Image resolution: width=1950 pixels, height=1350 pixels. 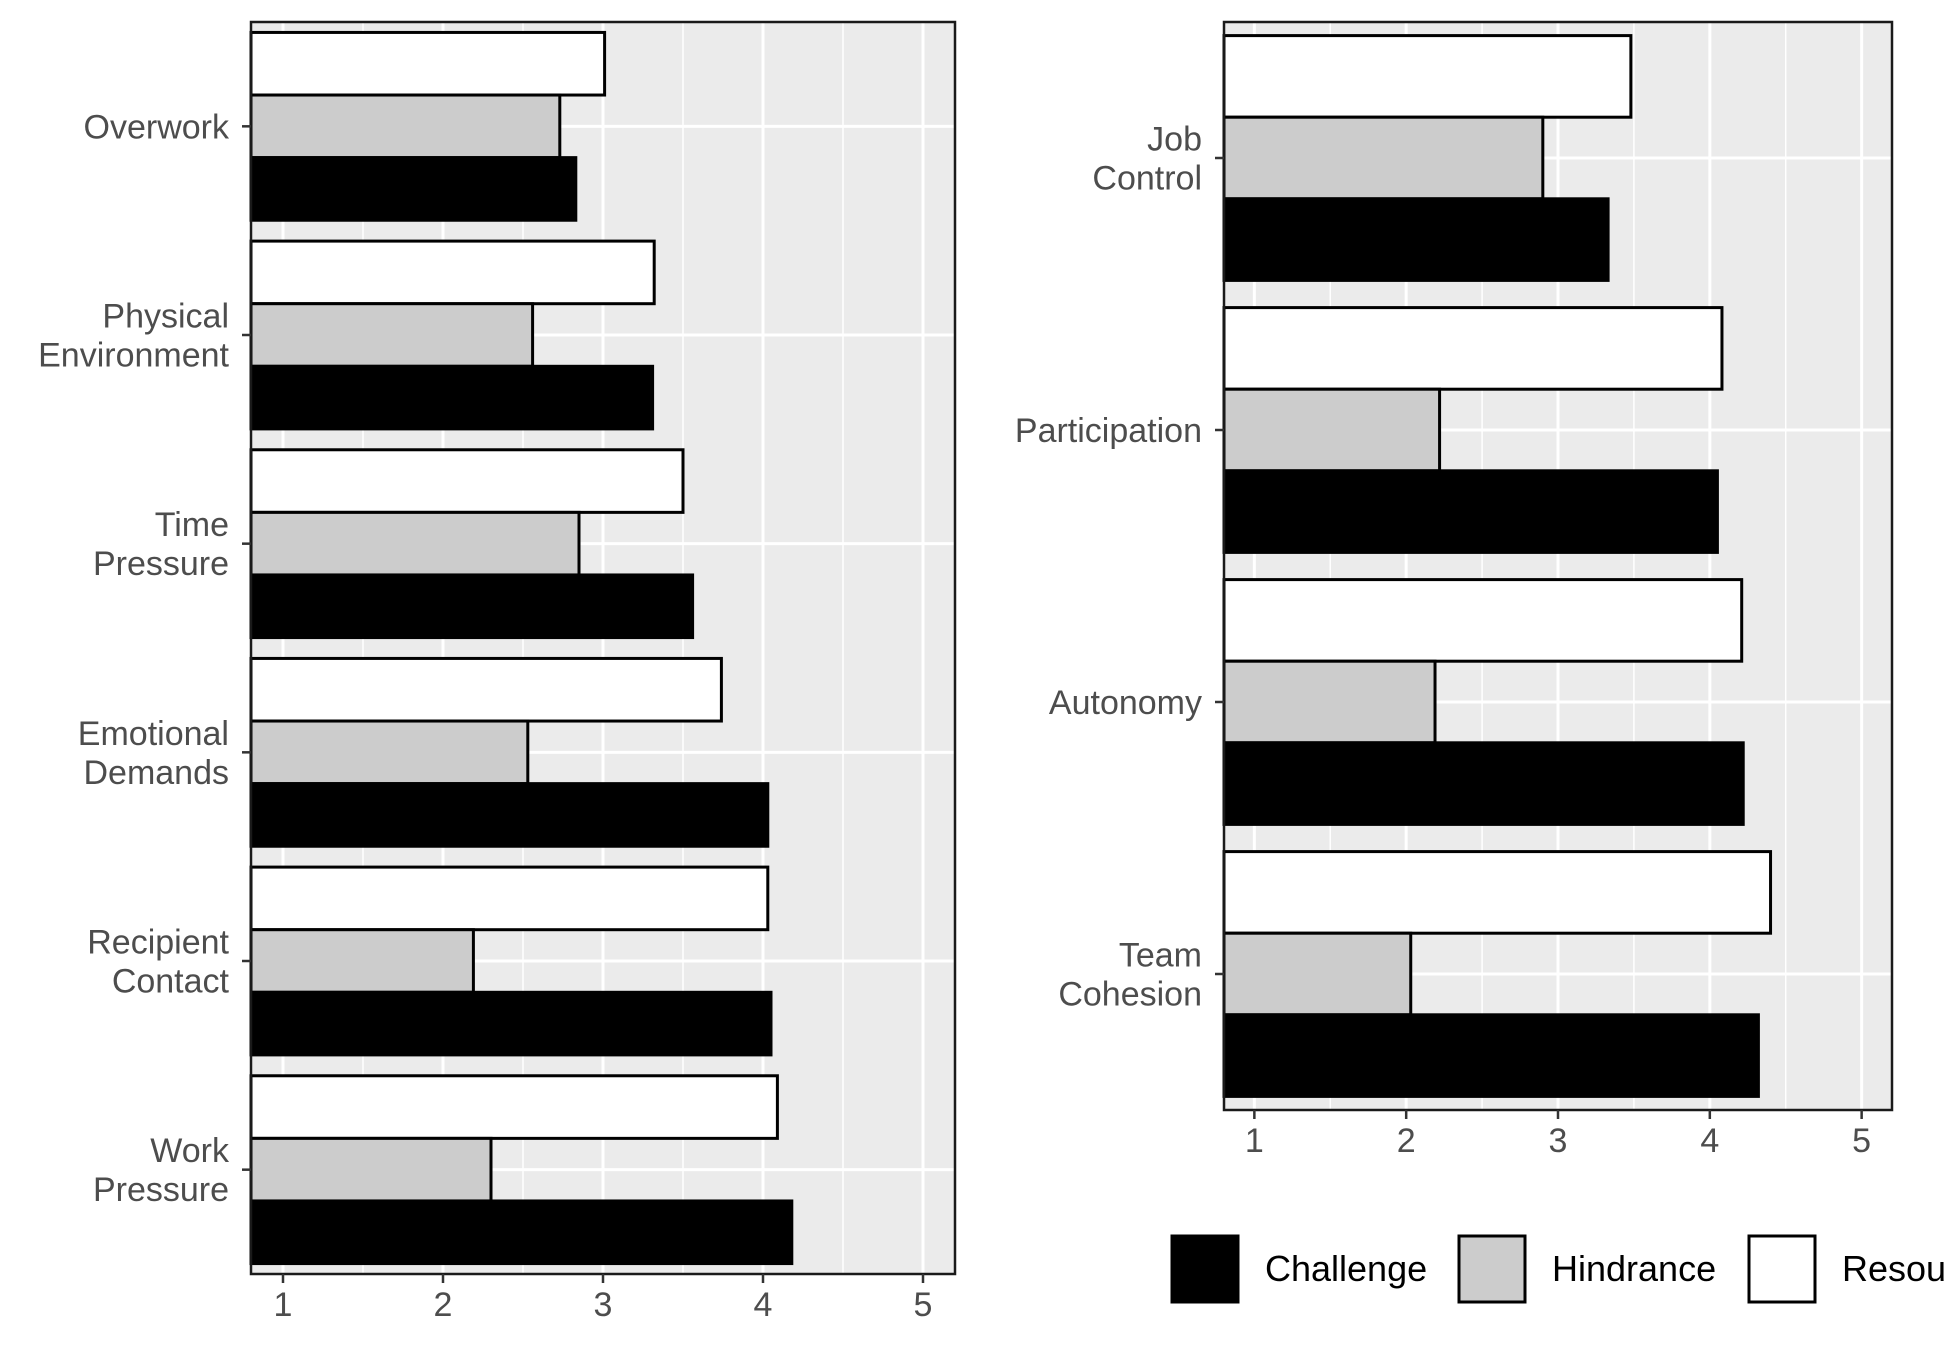 I want to click on y-category-label: Participation, so click(x=1108, y=431).